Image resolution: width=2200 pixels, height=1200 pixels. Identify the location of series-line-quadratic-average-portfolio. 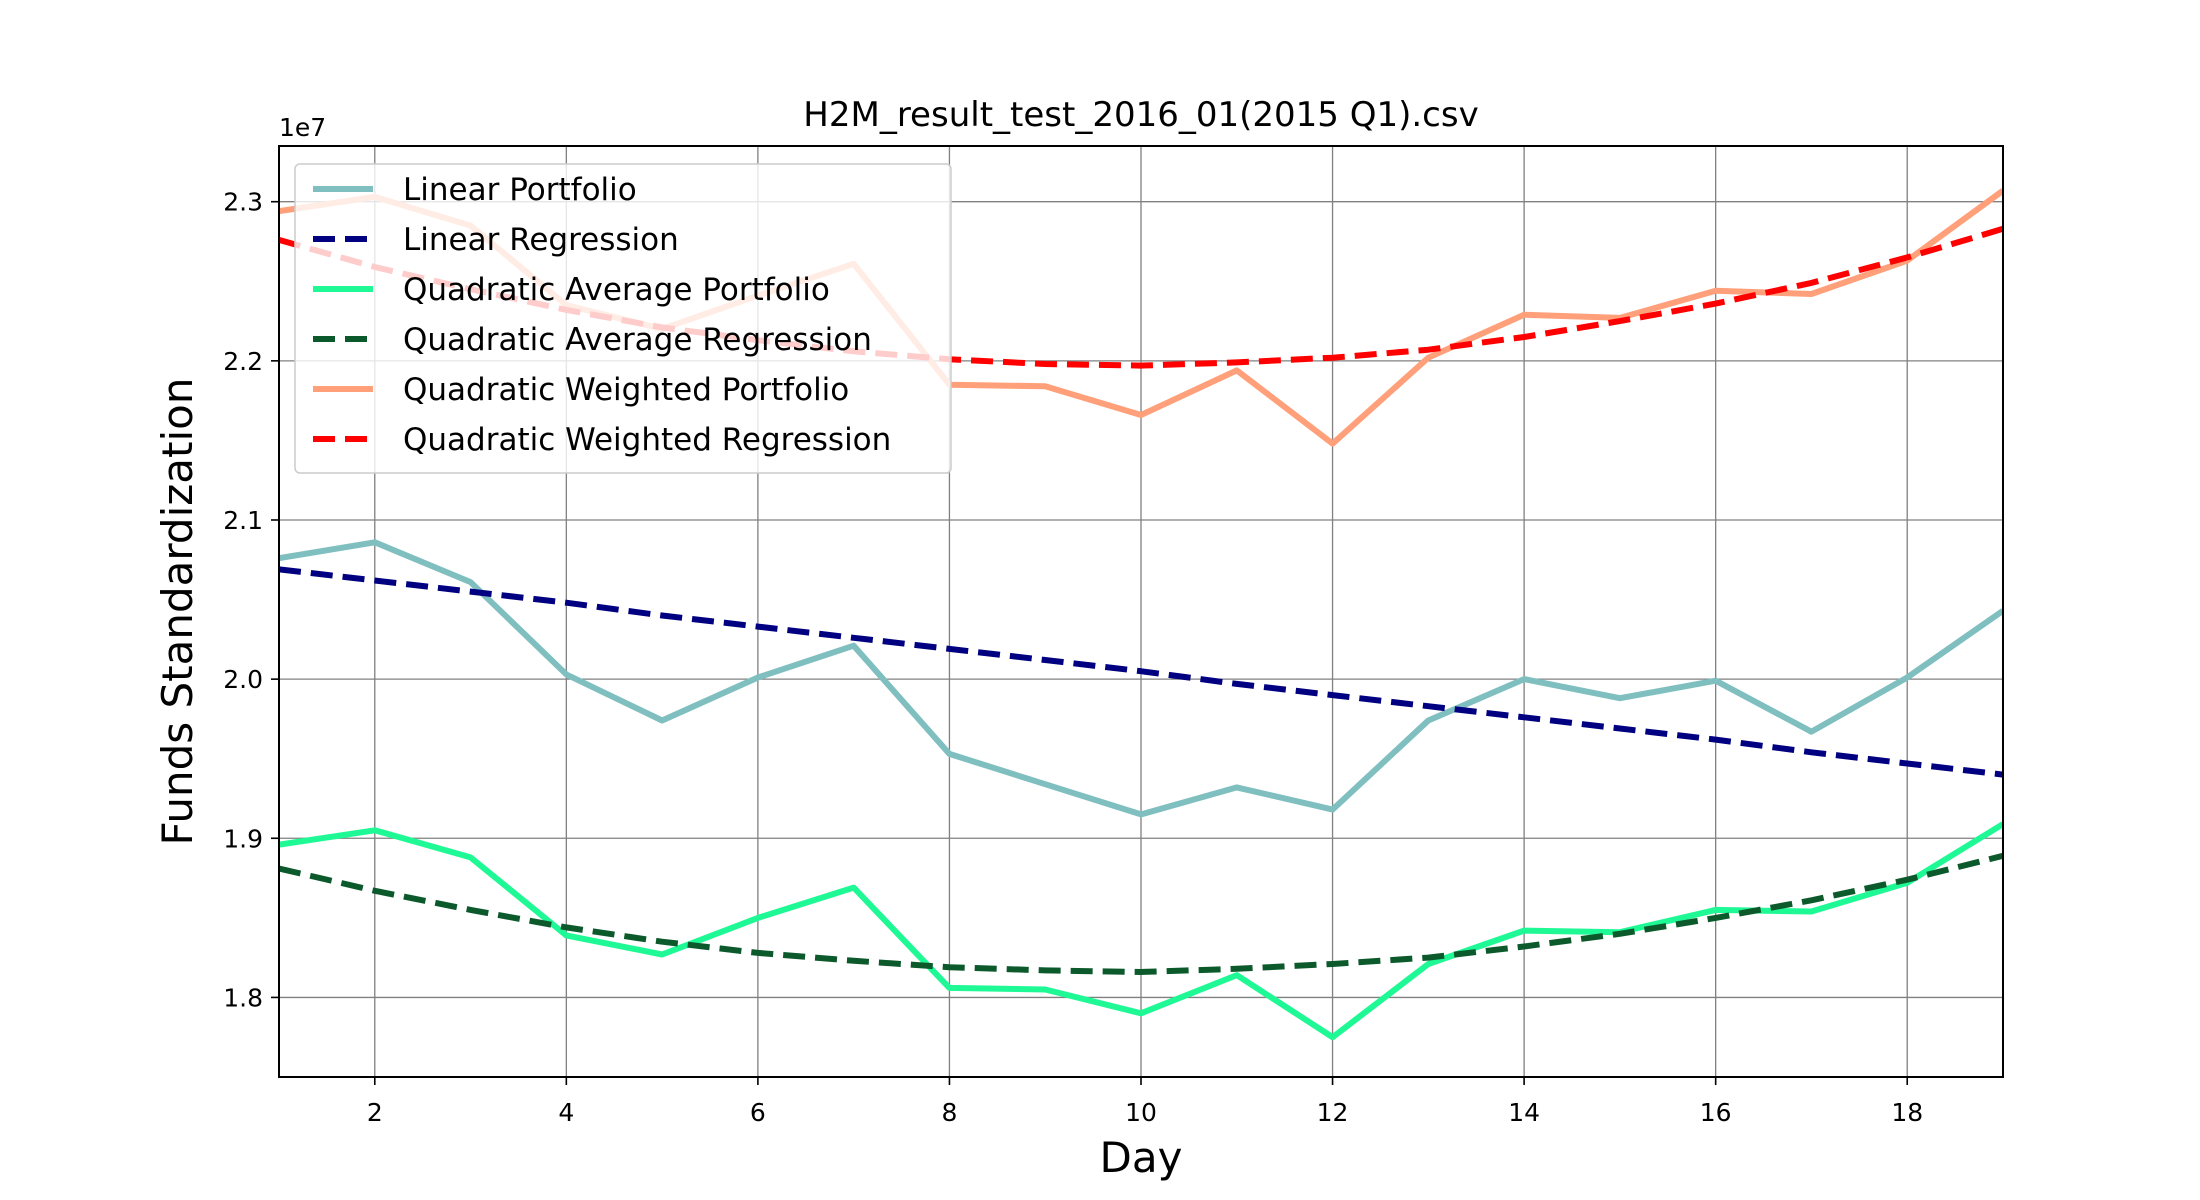
(1141, 931).